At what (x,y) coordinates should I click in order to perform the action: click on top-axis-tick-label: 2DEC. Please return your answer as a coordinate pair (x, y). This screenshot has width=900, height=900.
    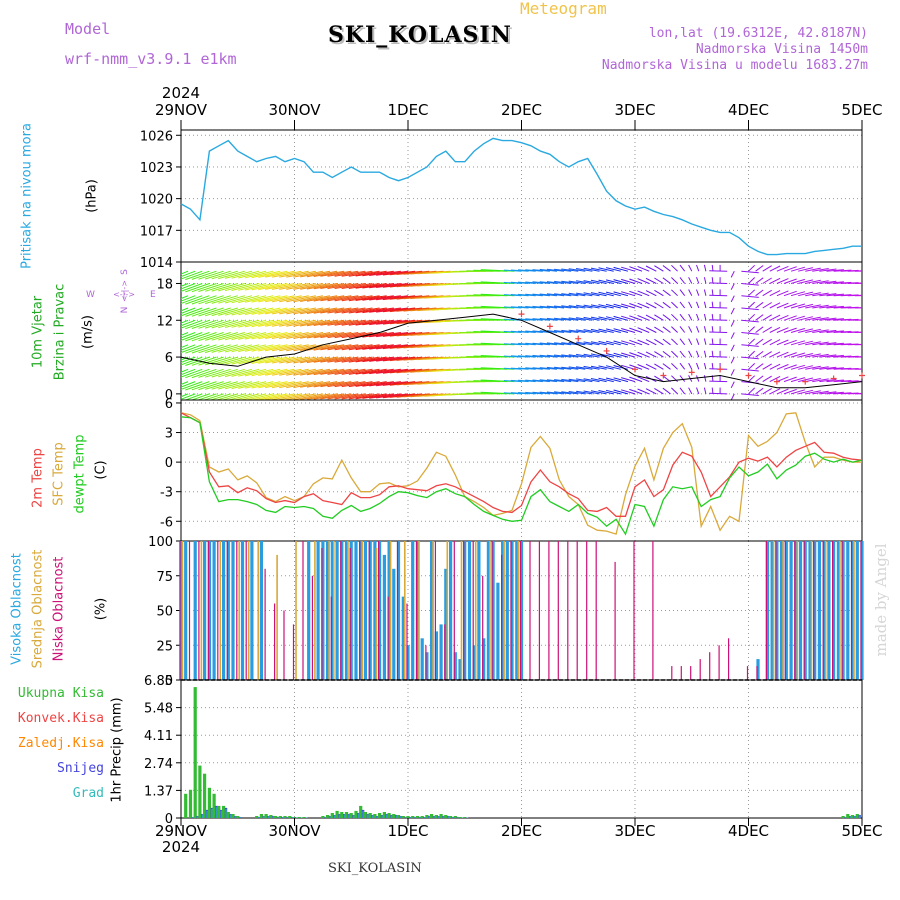
    Looking at the image, I should click on (521, 110).